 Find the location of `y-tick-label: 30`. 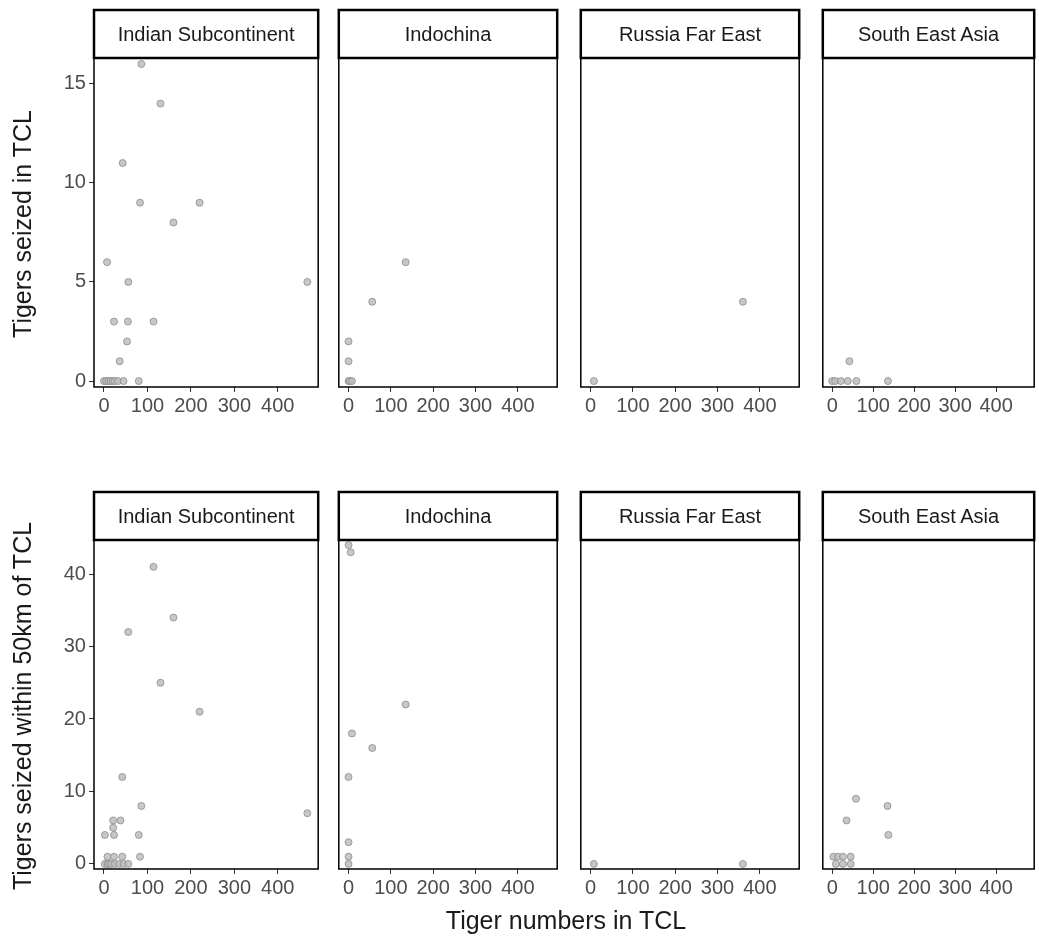

y-tick-label: 30 is located at coordinates (74, 645).